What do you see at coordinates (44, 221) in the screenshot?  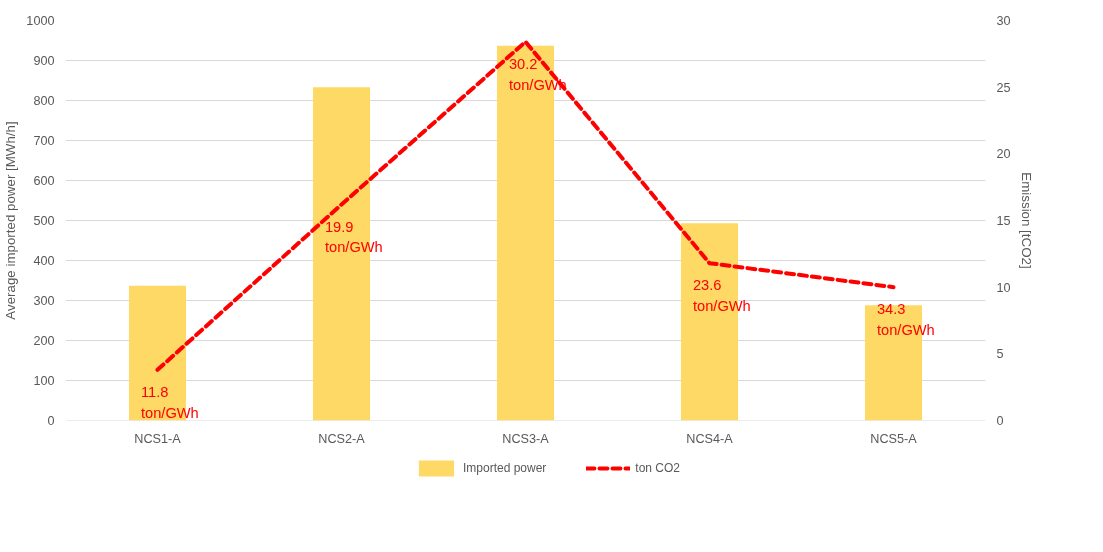 I see `y-tick-label: 500` at bounding box center [44, 221].